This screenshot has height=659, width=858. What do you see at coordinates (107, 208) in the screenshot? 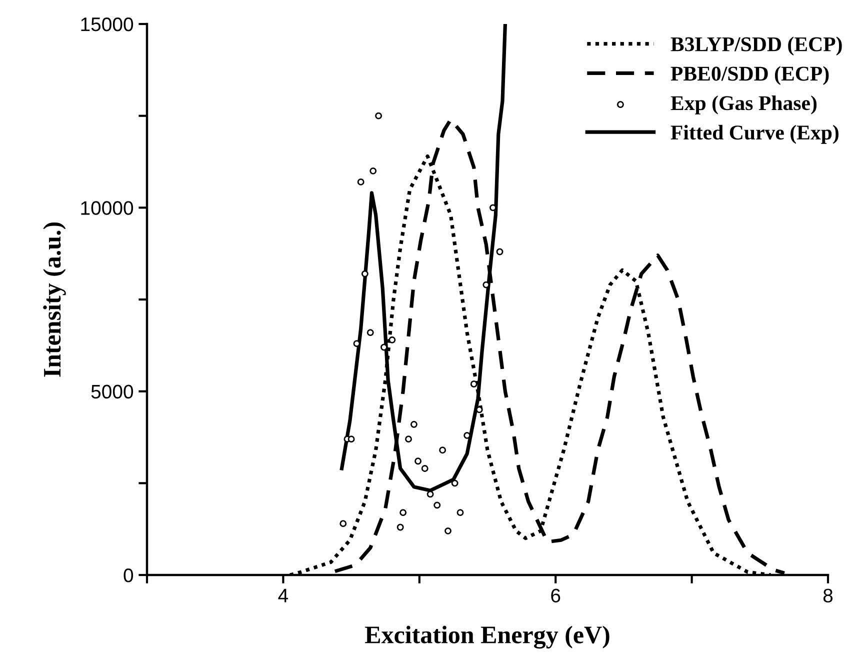
I see `y-tick-label: 10000` at bounding box center [107, 208].